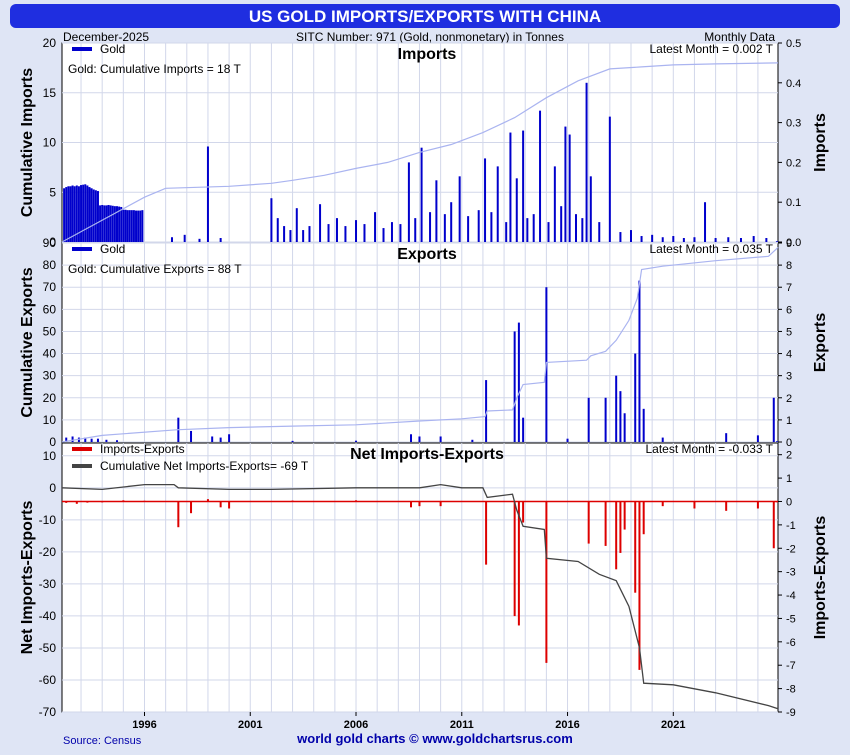 The height and width of the screenshot is (755, 850). Describe the element at coordinates (27, 142) in the screenshot. I see `y-axis-title-left: Cumulative Imports` at that location.